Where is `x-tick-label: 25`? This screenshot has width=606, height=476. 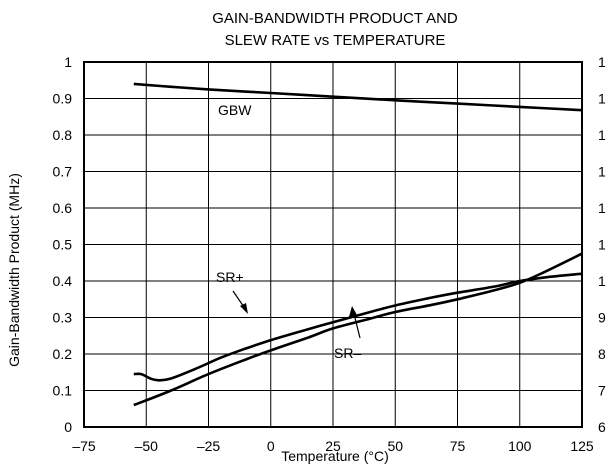 x-tick-label: 25 is located at coordinates (333, 446).